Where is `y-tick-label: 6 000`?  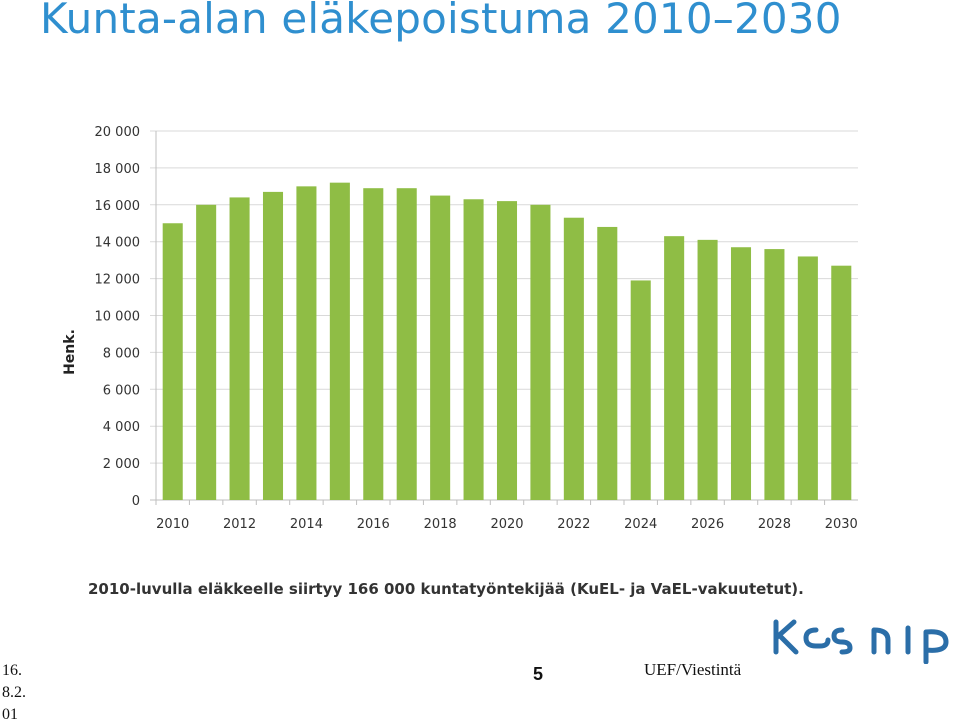
y-tick-label: 6 000 is located at coordinates (121, 390).